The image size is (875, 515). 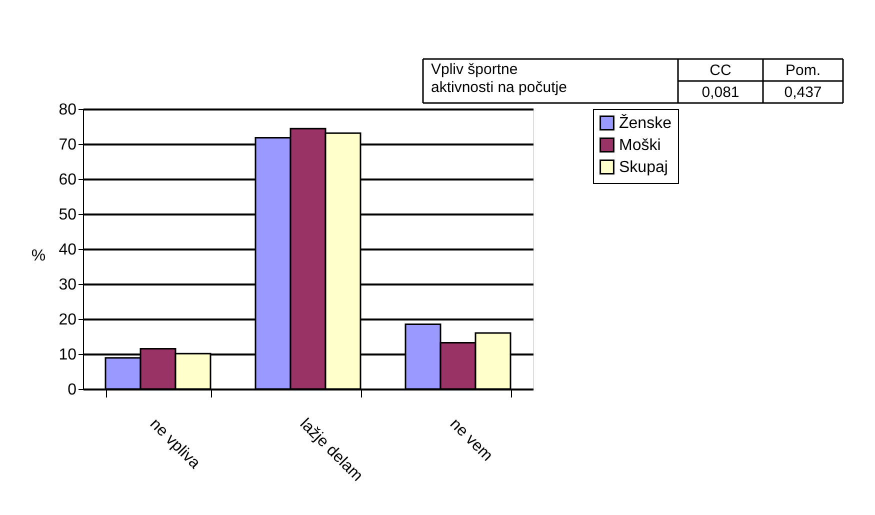 I want to click on legend-label: Ženske, so click(x=645, y=123).